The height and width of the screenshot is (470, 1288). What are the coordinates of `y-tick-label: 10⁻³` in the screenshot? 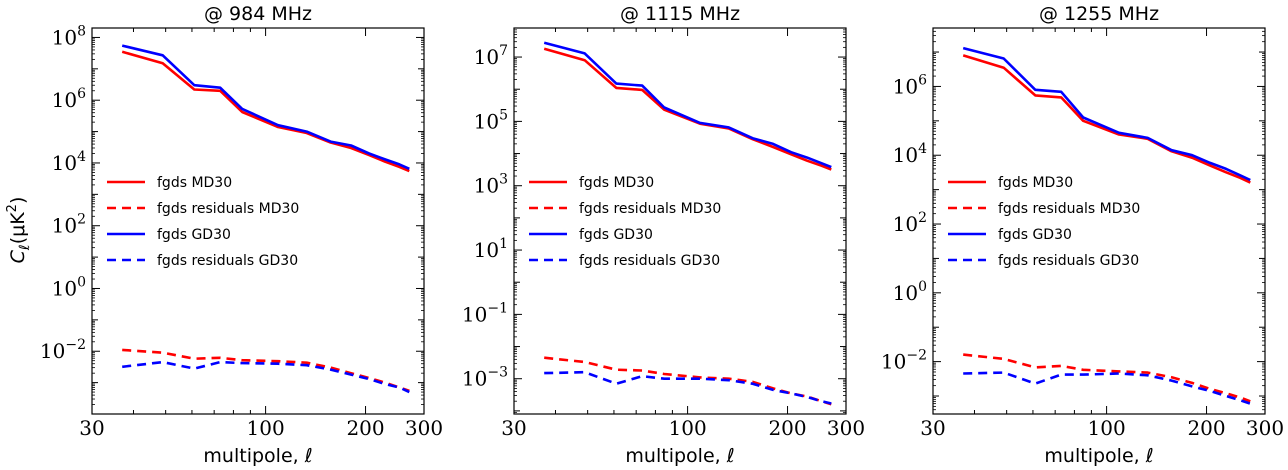 It's located at (485, 378).